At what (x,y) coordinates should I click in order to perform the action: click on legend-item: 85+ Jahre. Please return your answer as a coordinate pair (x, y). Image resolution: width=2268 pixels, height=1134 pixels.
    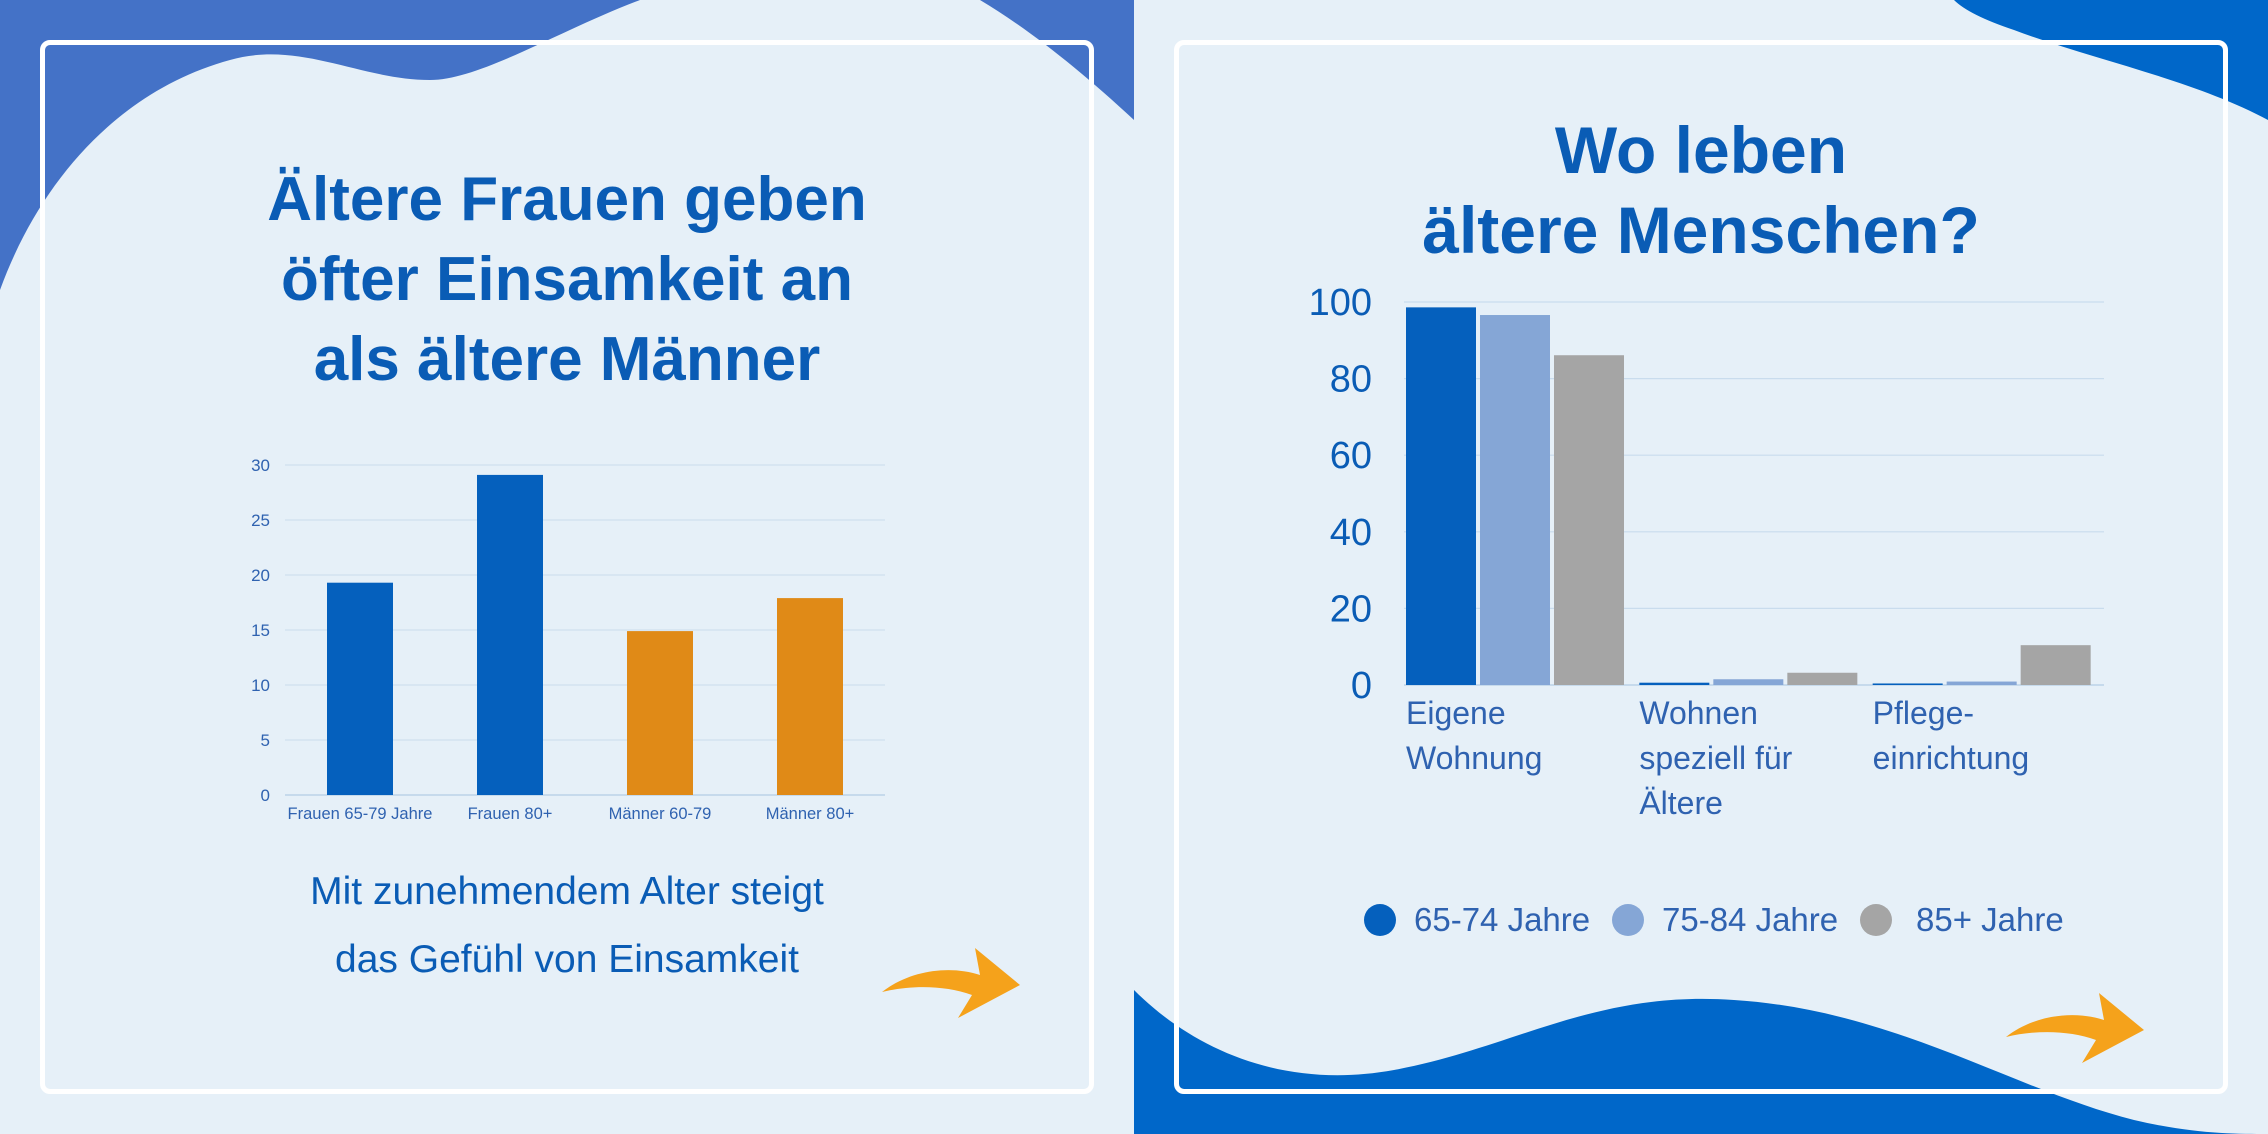
    Looking at the image, I should click on (1962, 920).